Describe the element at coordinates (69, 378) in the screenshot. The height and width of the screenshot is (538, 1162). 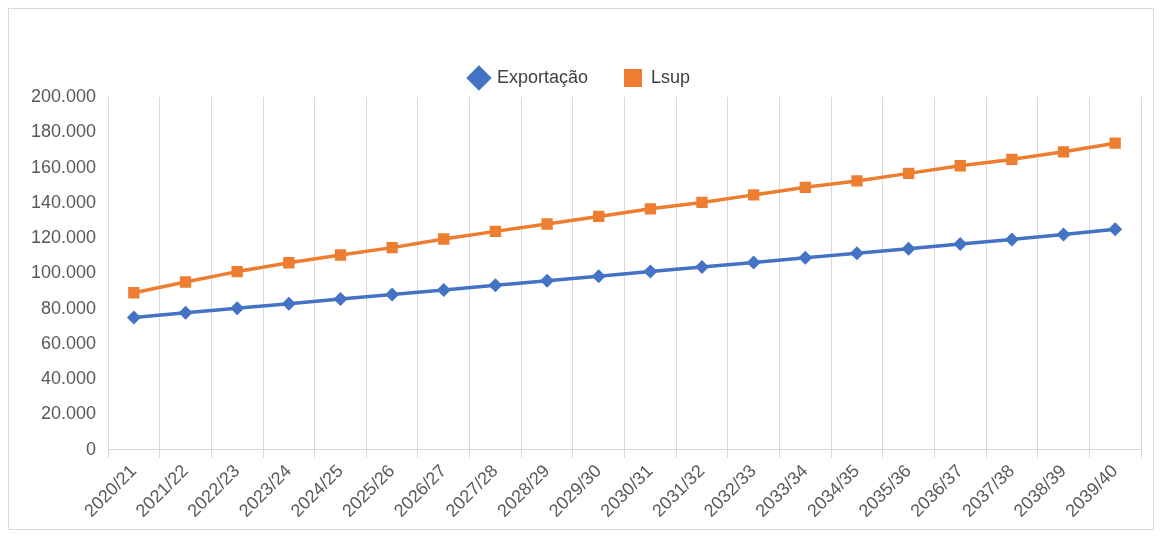
I see `y-tick-label: 40.000` at that location.